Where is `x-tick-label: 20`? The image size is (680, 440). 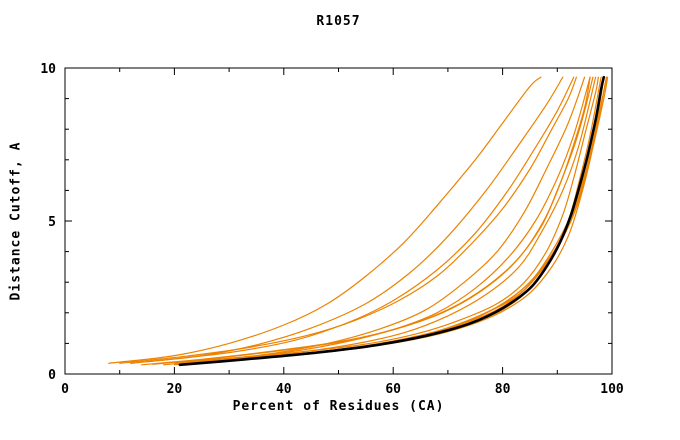 x-tick-label: 20 is located at coordinates (175, 389).